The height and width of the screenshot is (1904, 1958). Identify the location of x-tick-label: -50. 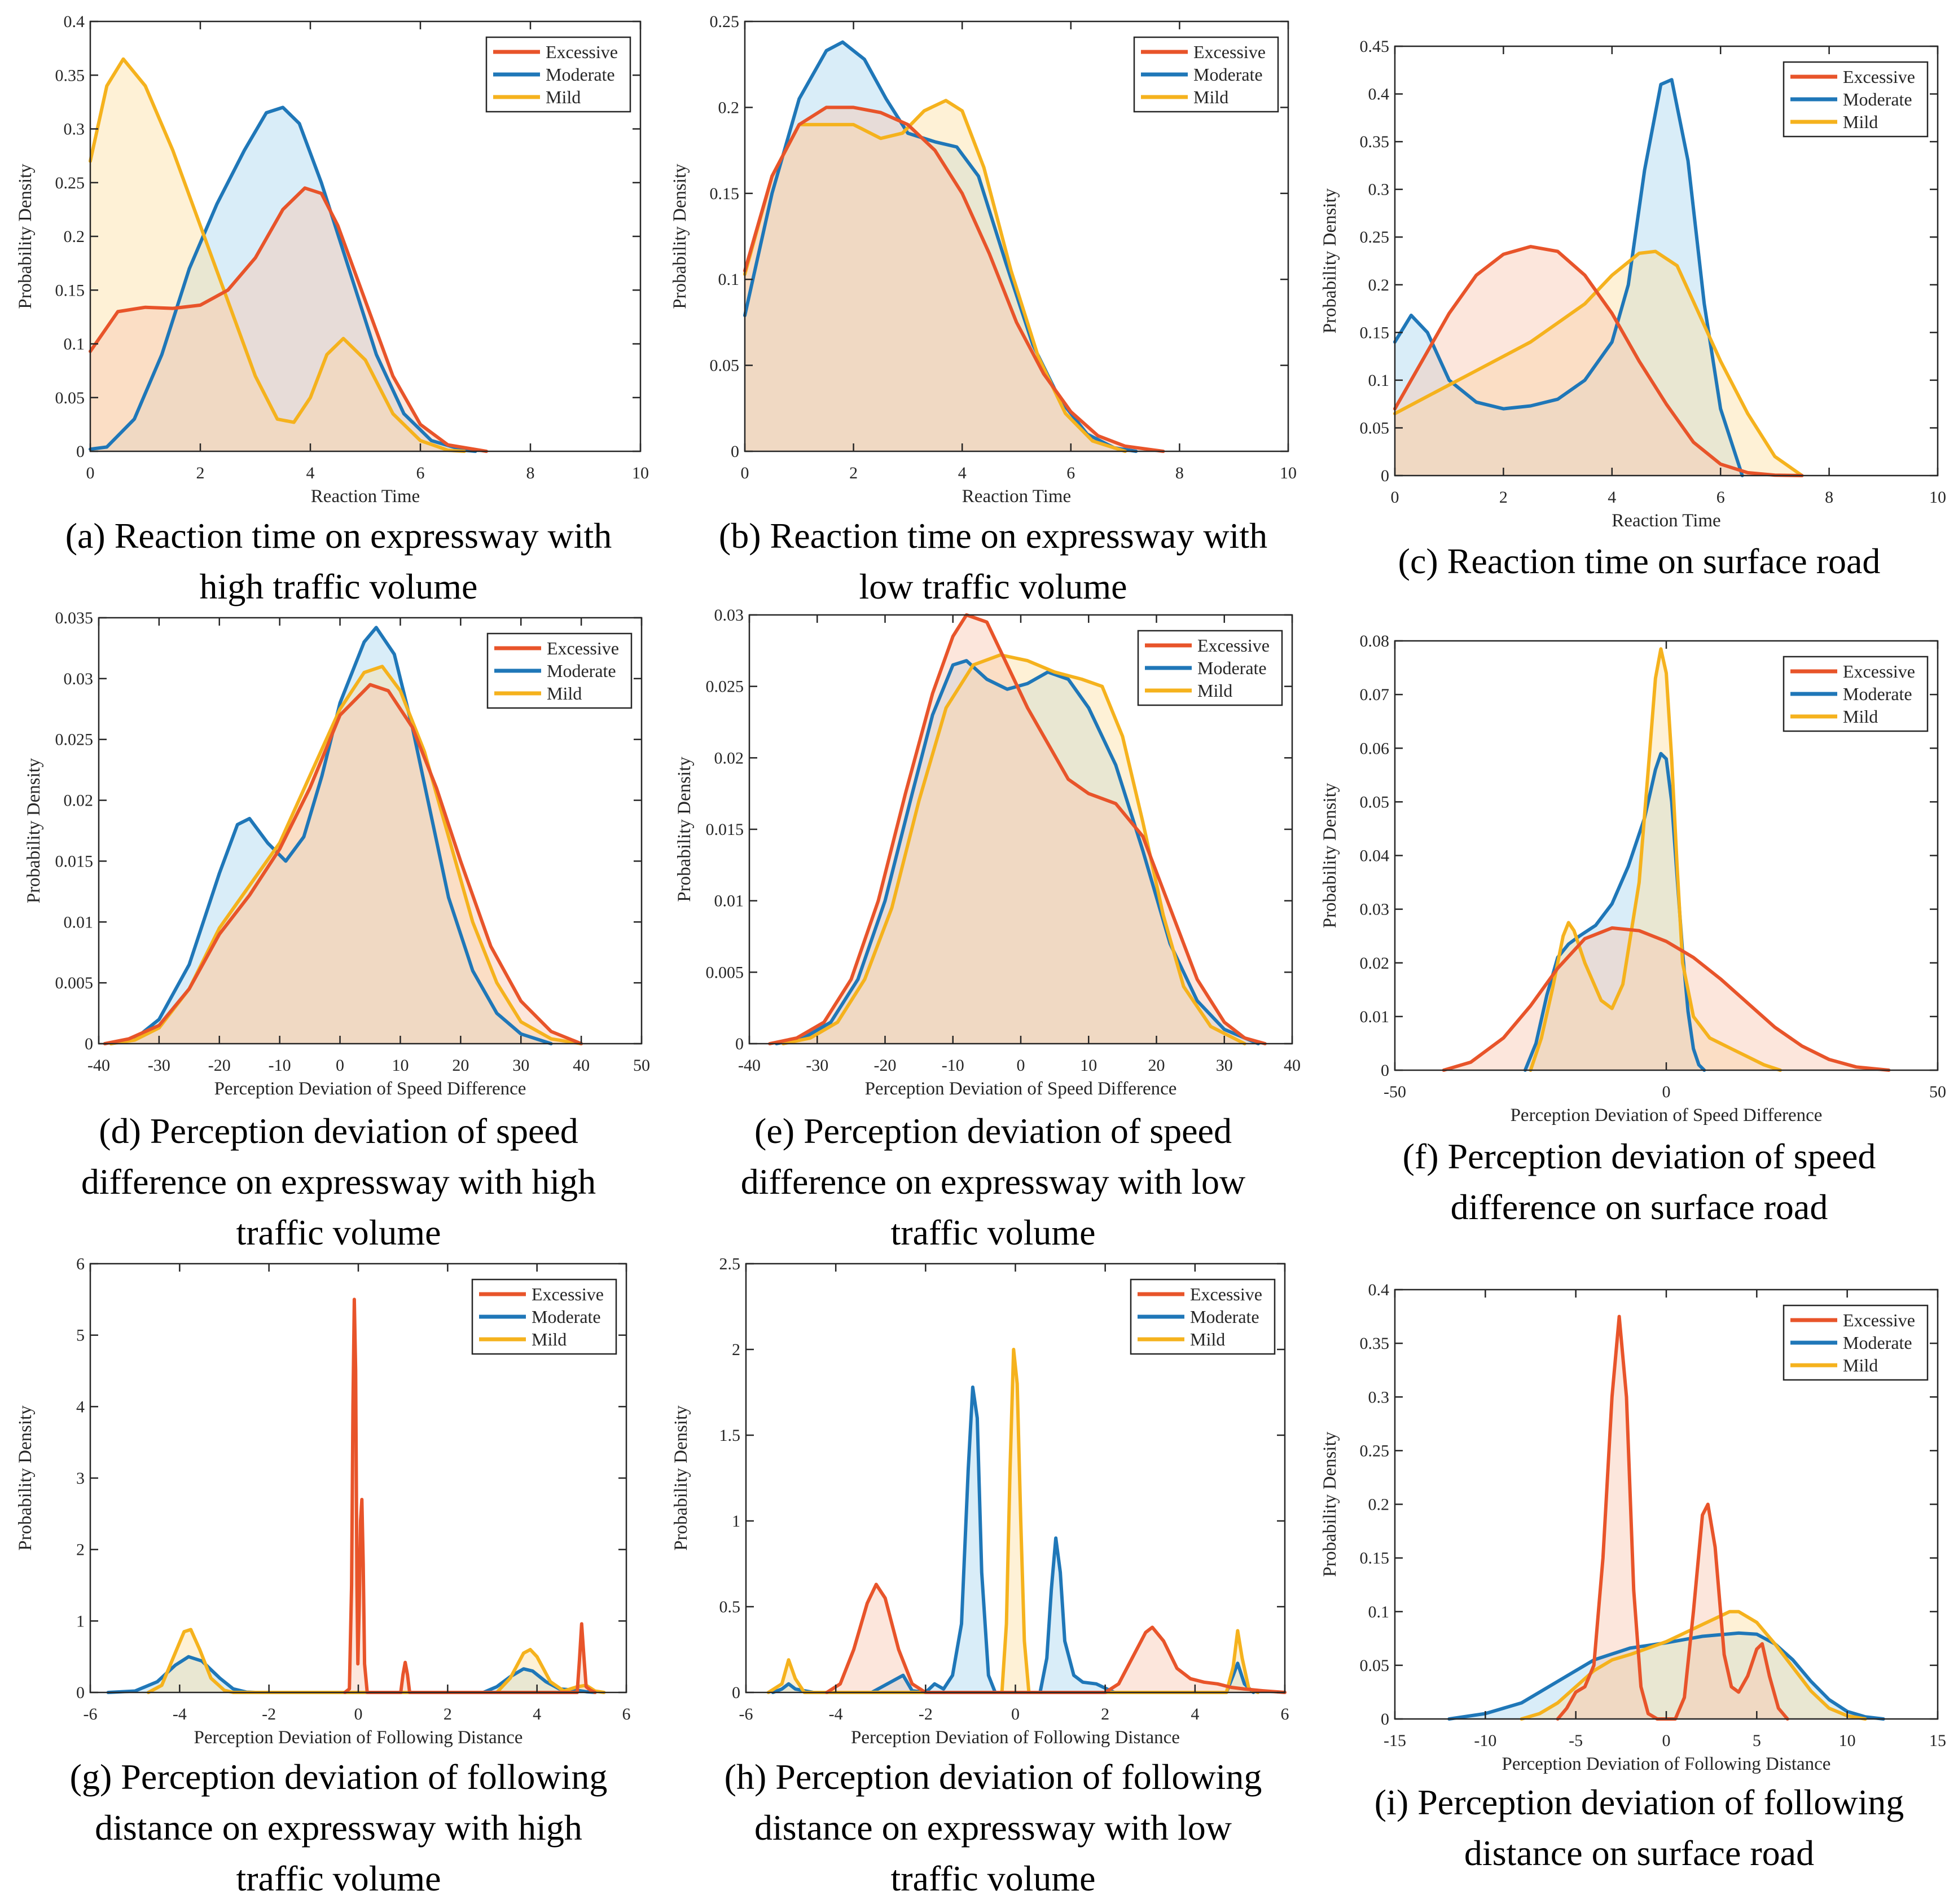
(1395, 1092).